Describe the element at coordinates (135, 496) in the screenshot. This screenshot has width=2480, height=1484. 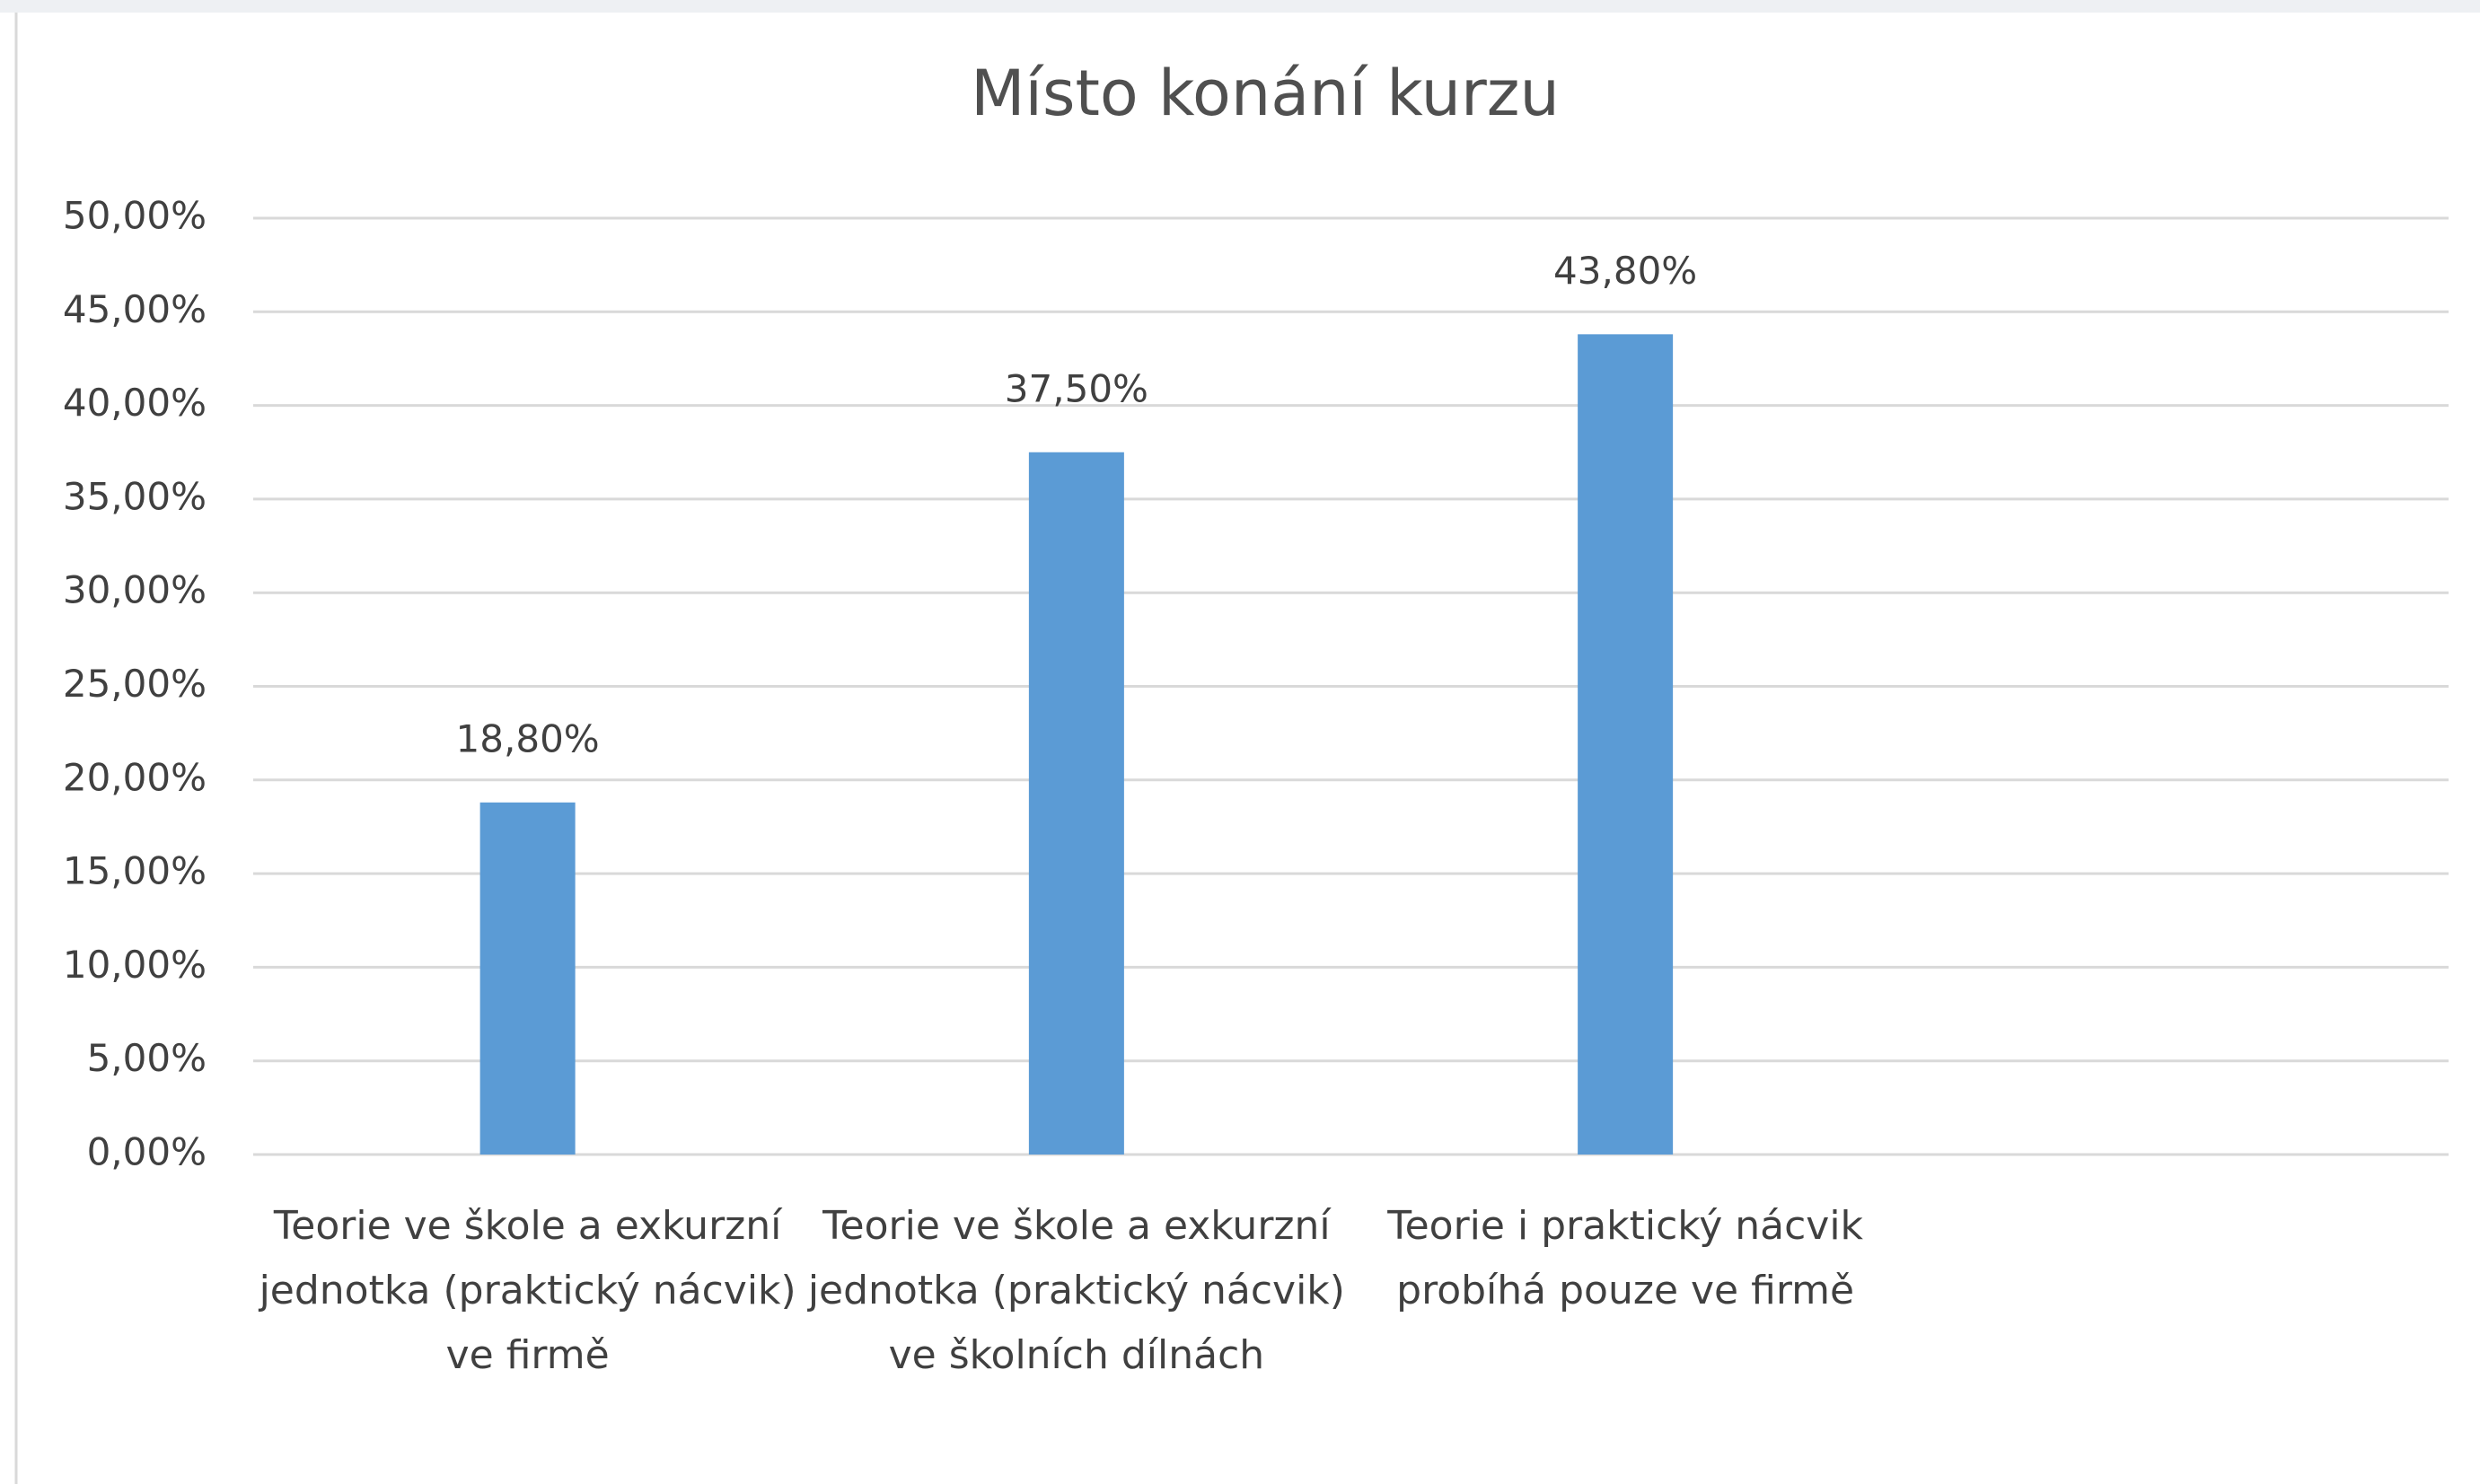
I see `y-tick-label: 35,00%` at that location.